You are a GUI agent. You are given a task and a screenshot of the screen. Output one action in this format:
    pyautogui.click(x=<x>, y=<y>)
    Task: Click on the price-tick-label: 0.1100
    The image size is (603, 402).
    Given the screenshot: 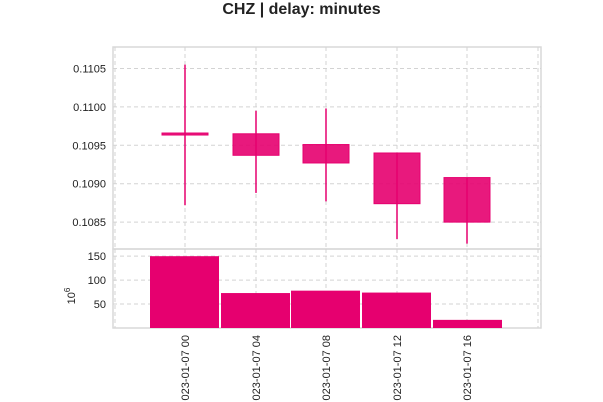 What is the action you would take?
    pyautogui.click(x=89, y=108)
    